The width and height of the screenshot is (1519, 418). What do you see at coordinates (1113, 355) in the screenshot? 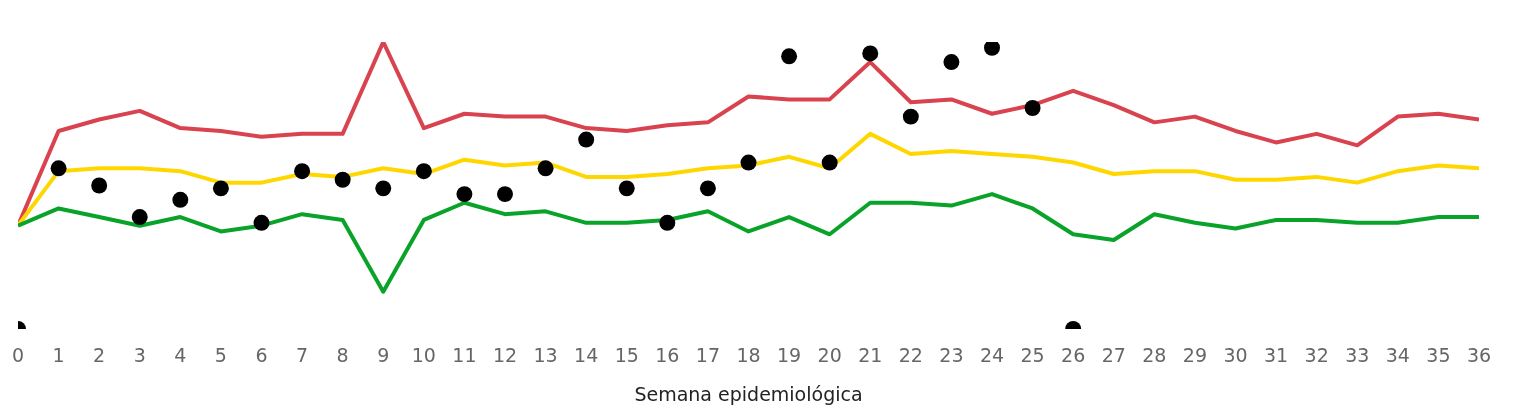
I see `x-tick-label: 27` at bounding box center [1113, 355].